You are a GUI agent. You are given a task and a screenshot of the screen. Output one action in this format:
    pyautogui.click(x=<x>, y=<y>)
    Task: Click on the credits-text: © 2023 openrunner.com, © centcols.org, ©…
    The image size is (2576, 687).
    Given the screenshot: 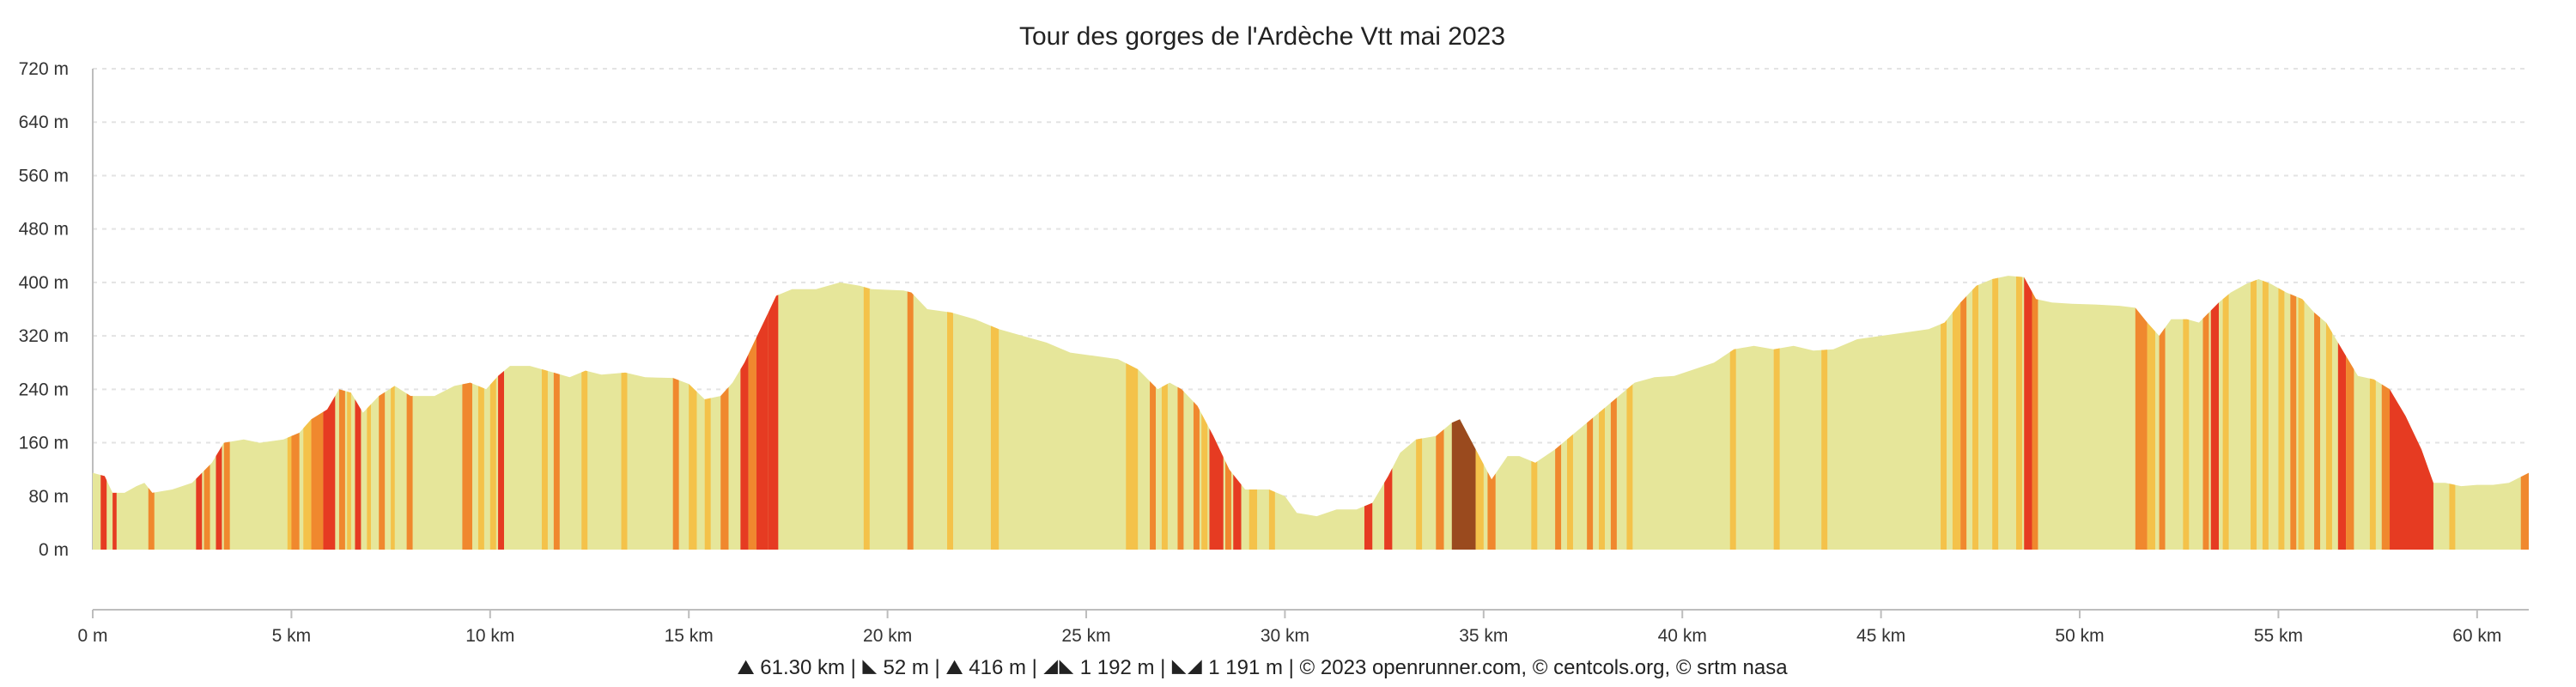 What is the action you would take?
    pyautogui.click(x=1544, y=667)
    